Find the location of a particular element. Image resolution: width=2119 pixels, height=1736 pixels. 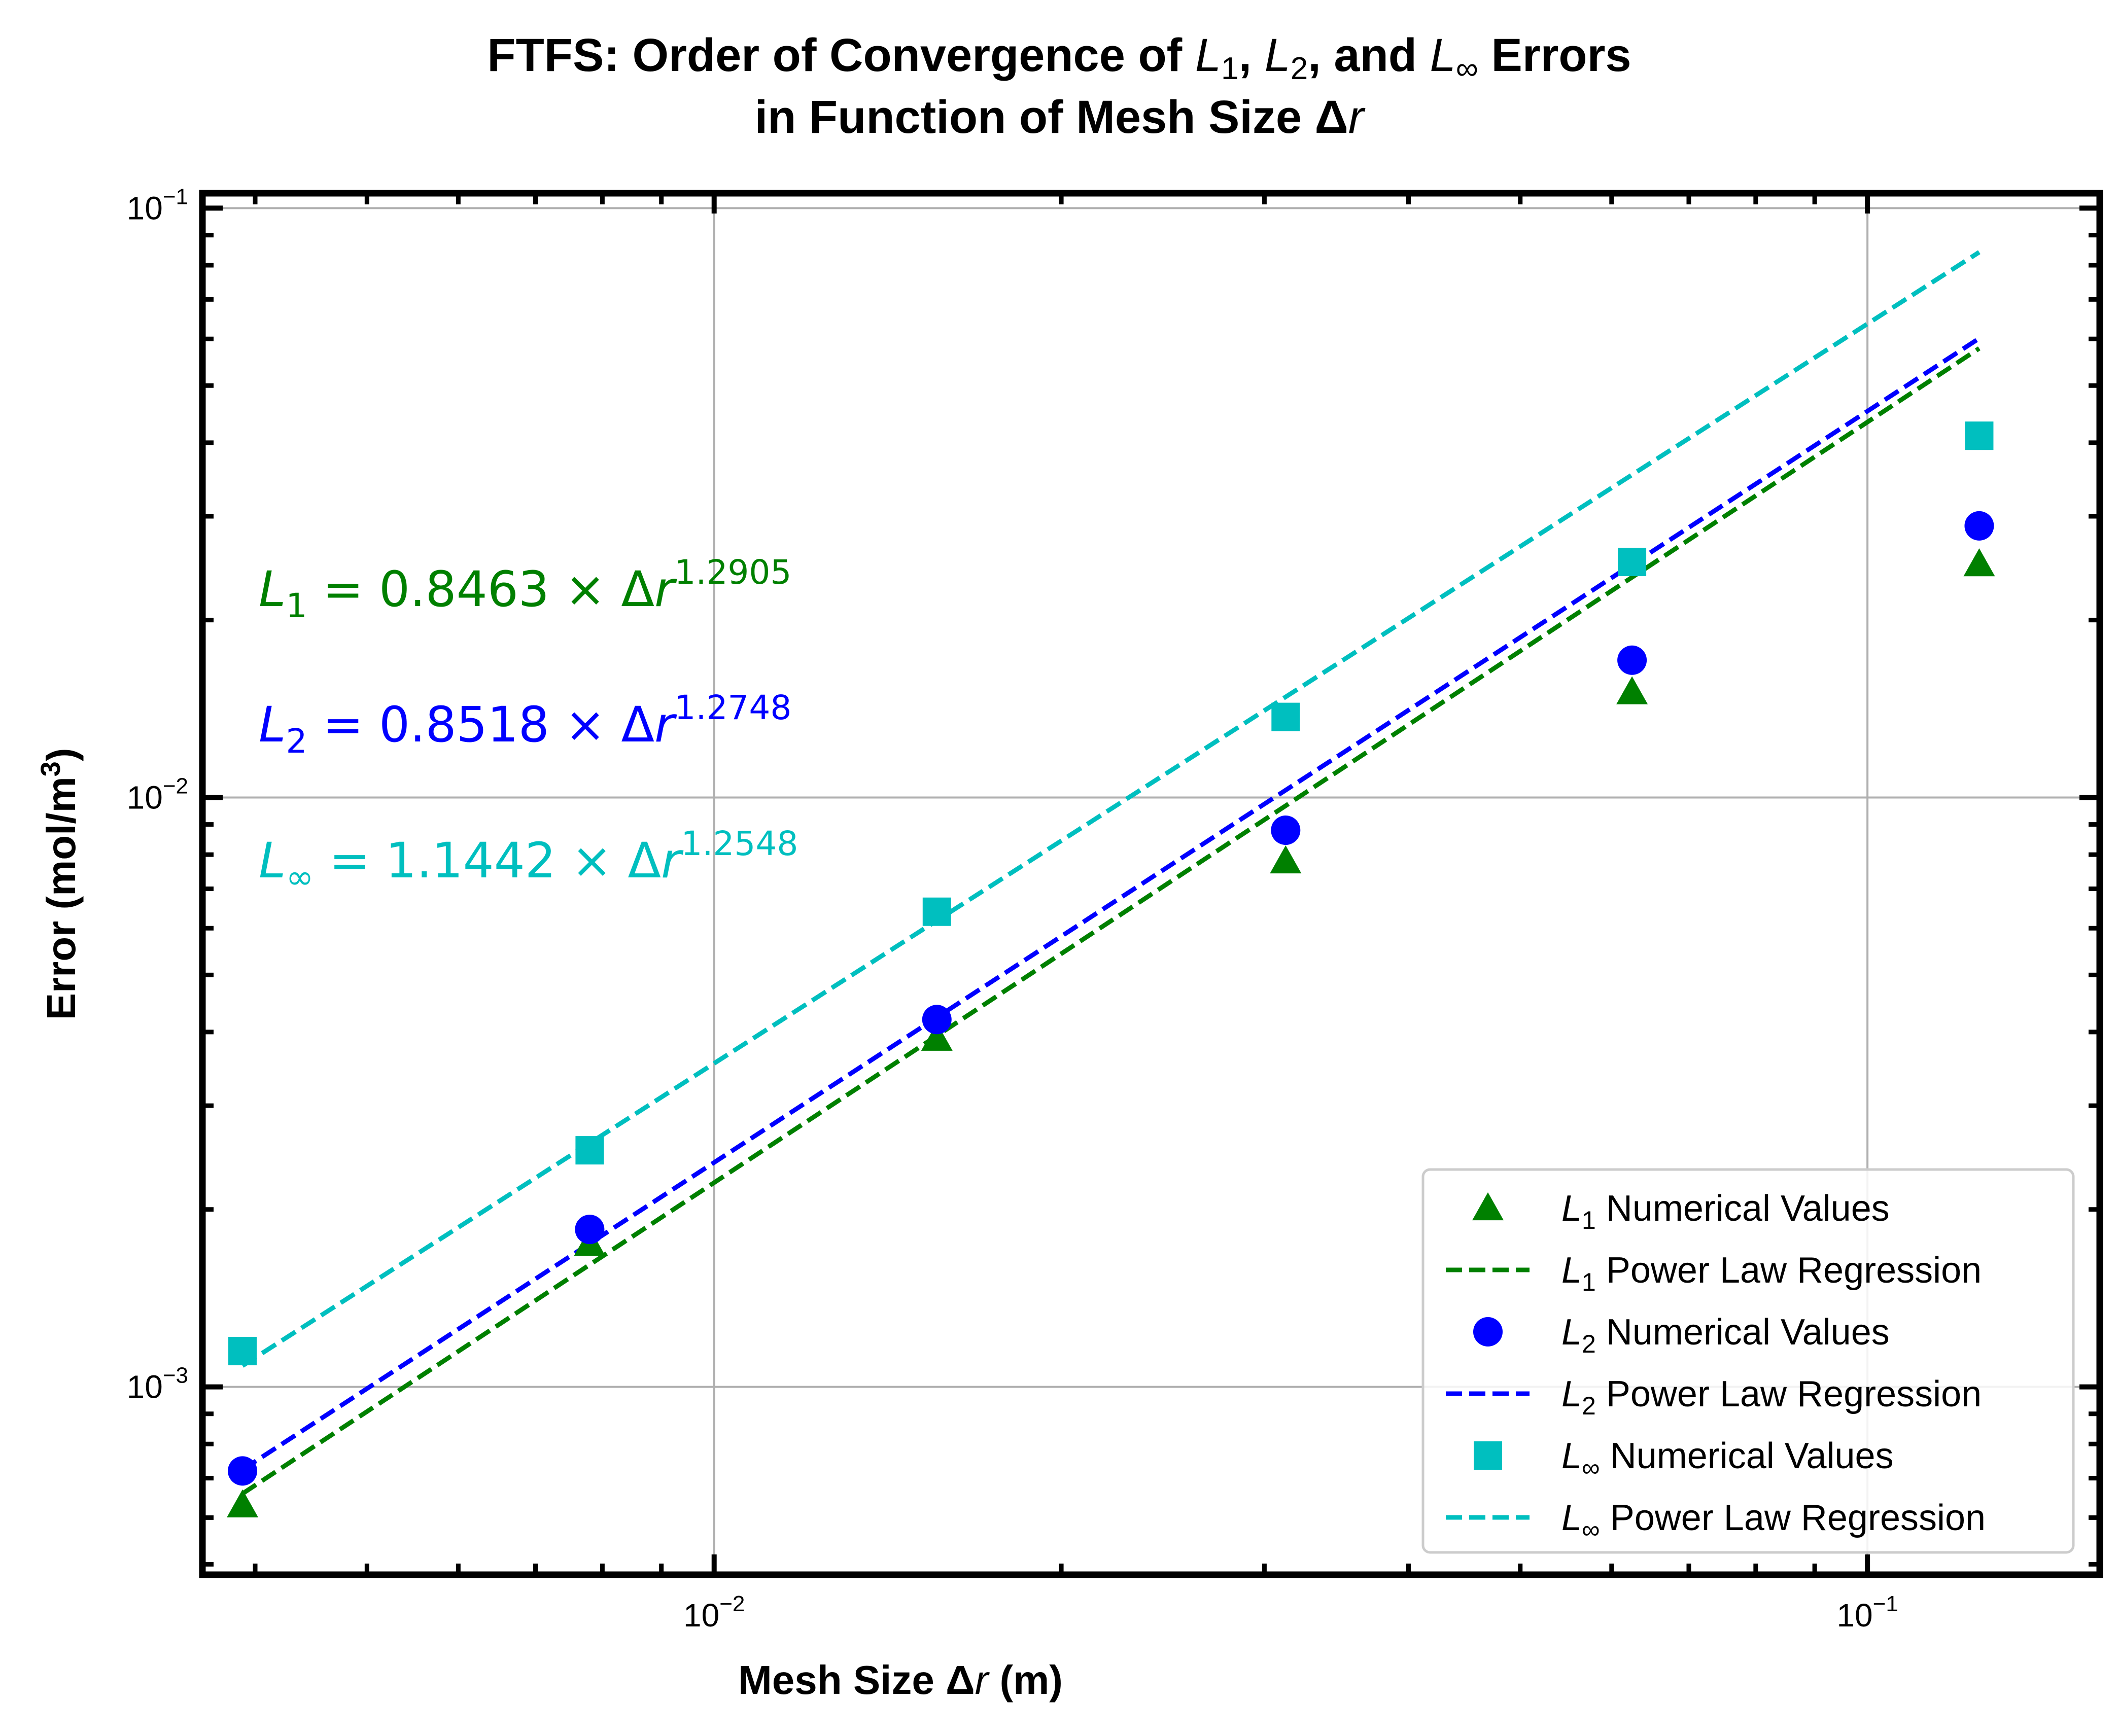

y-axis-label: Error (mol/m3) is located at coordinates (60, 884).